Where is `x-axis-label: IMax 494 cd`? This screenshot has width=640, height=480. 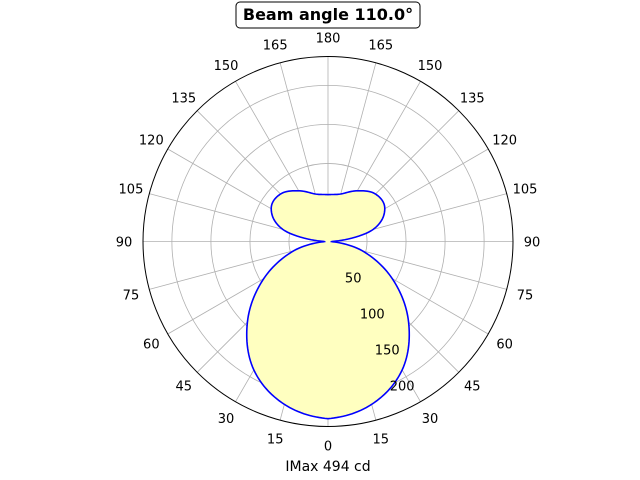
x-axis-label: IMax 494 cd is located at coordinates (327, 467).